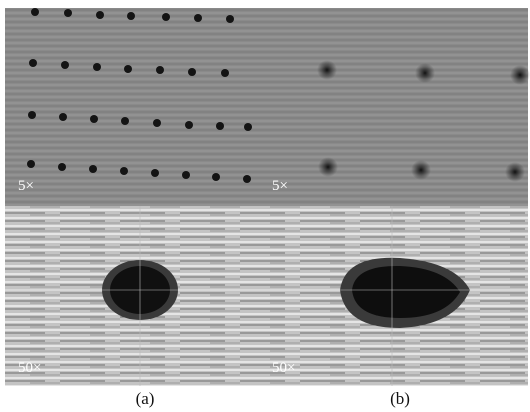  I want to click on panel-caption: (a), so click(145, 398).